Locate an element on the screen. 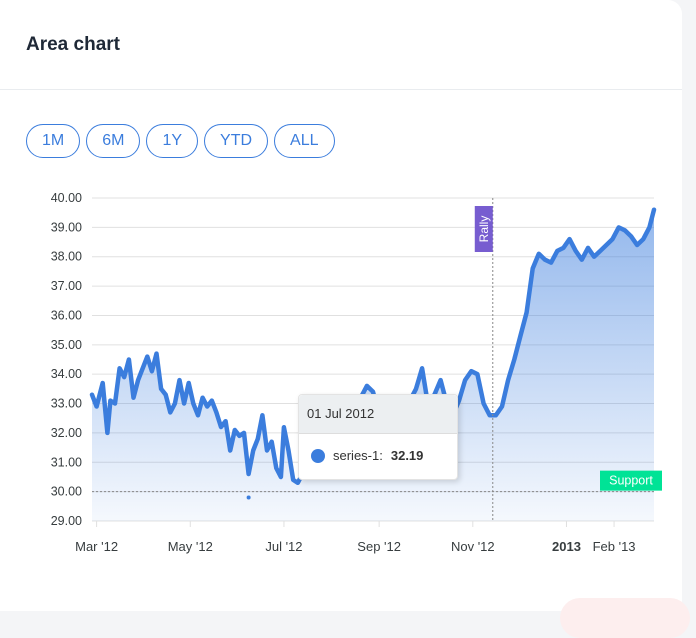 The width and height of the screenshot is (696, 638). tooltip-series-name: series-1: is located at coordinates (358, 455).